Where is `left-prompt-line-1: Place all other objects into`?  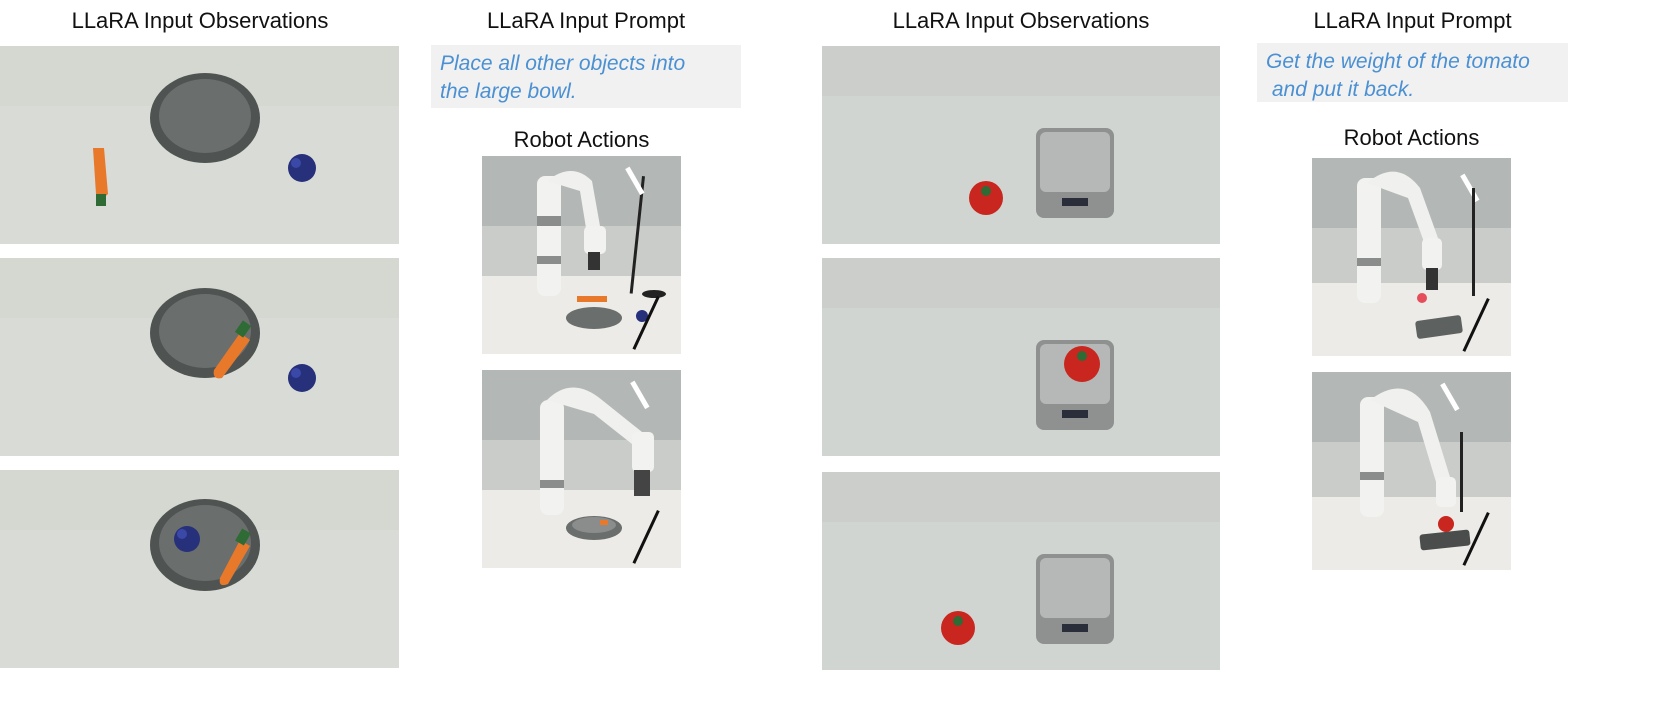 left-prompt-line-1: Place all other objects into is located at coordinates (563, 63).